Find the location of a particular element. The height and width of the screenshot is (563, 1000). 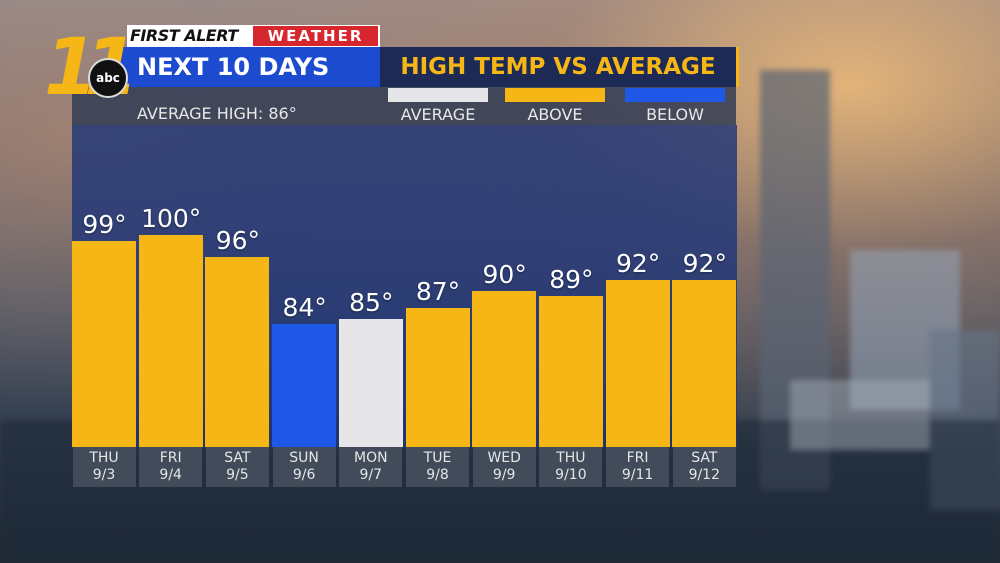

x-tick-day: TUE is located at coordinates (437, 458).